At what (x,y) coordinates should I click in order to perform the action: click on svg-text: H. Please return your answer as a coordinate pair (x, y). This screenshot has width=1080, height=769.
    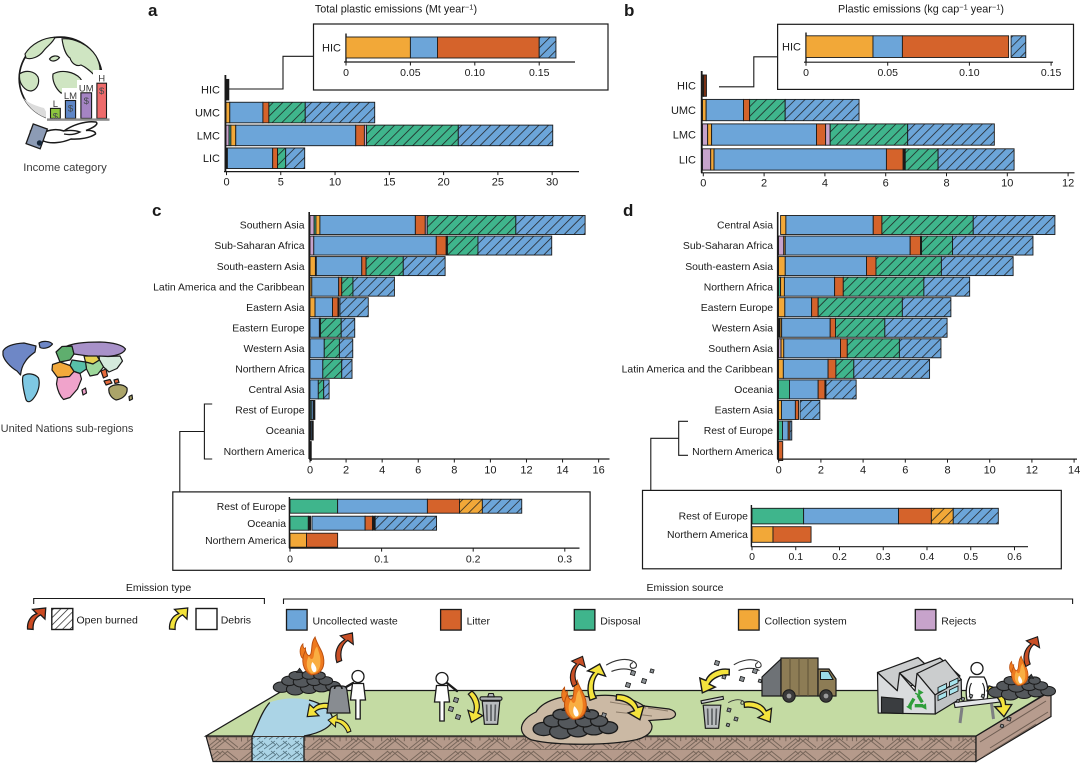
    Looking at the image, I should click on (101, 79).